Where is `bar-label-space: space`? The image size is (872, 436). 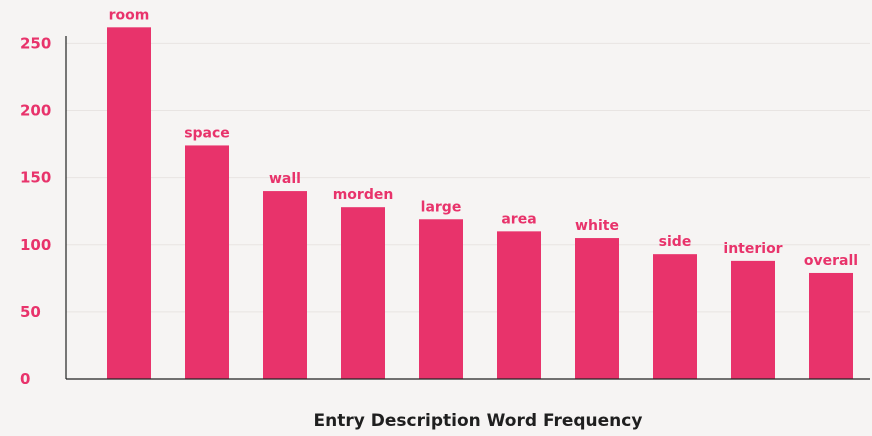 bar-label-space: space is located at coordinates (207, 133).